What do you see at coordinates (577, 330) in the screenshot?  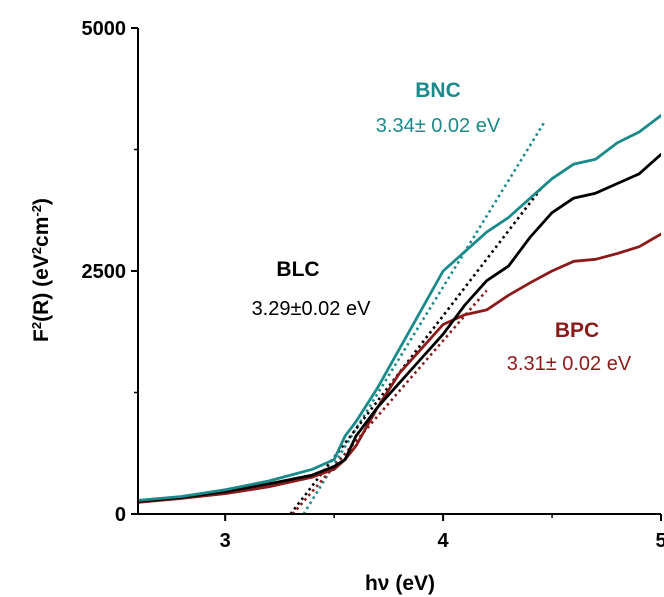 I see `annotation-bpc-name: BPC` at bounding box center [577, 330].